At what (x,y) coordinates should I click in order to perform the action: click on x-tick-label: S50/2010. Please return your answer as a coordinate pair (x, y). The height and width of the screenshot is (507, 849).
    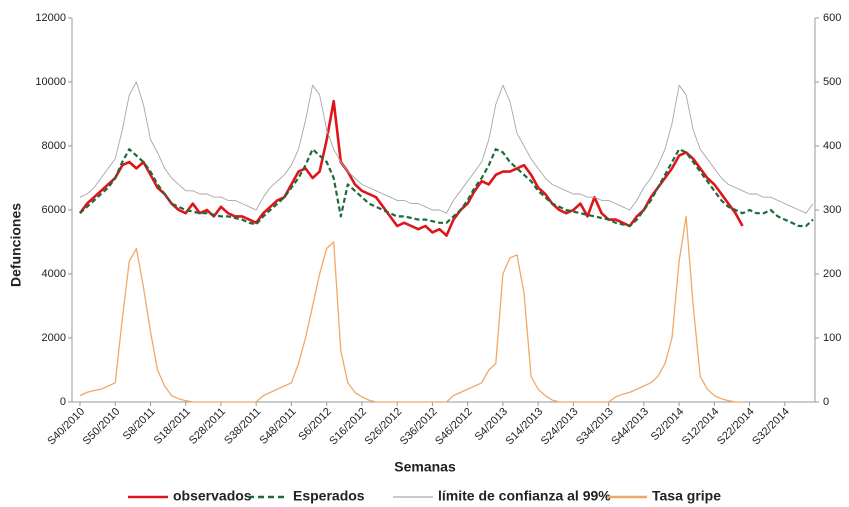
    Looking at the image, I should click on (102, 427).